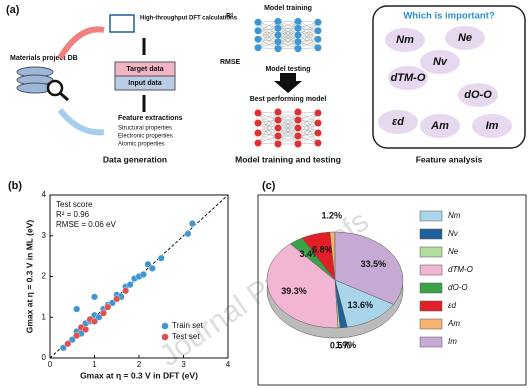  Describe the element at coordinates (139, 364) in the screenshot. I see `x-tick-label: 2` at that location.